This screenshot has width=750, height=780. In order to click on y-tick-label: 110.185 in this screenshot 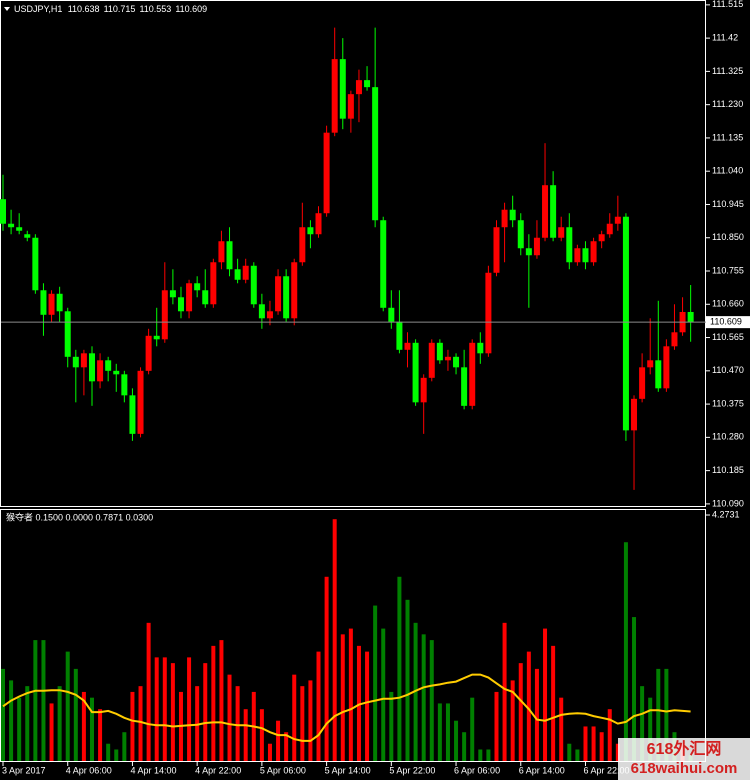, I will do `click(728, 470)`.